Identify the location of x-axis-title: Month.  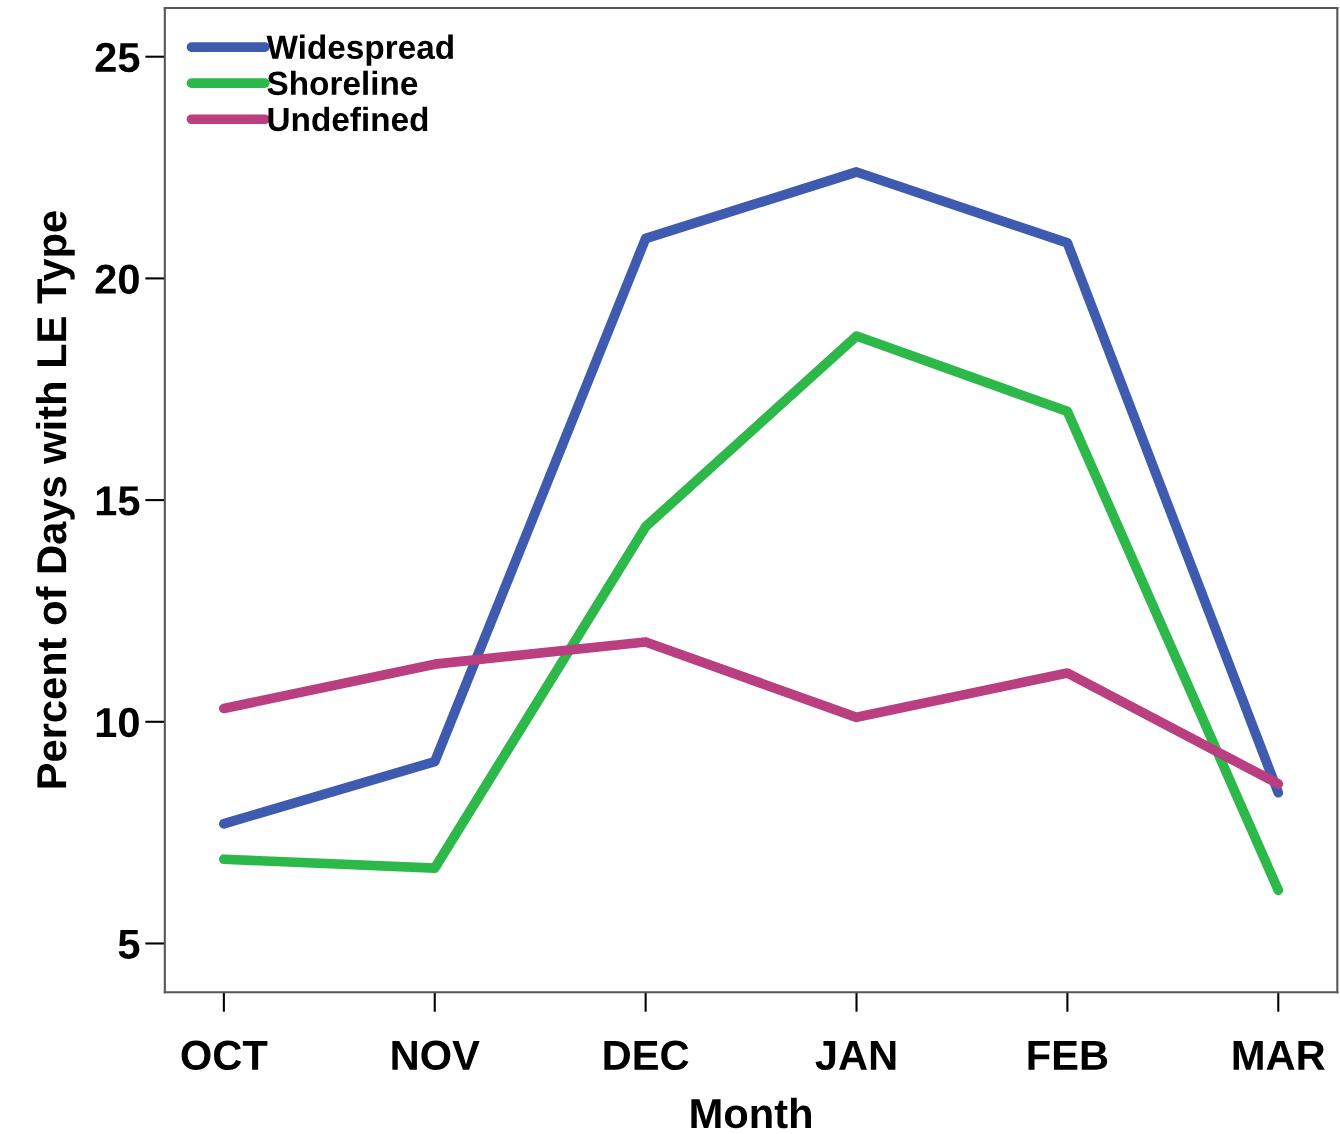
(751, 1113).